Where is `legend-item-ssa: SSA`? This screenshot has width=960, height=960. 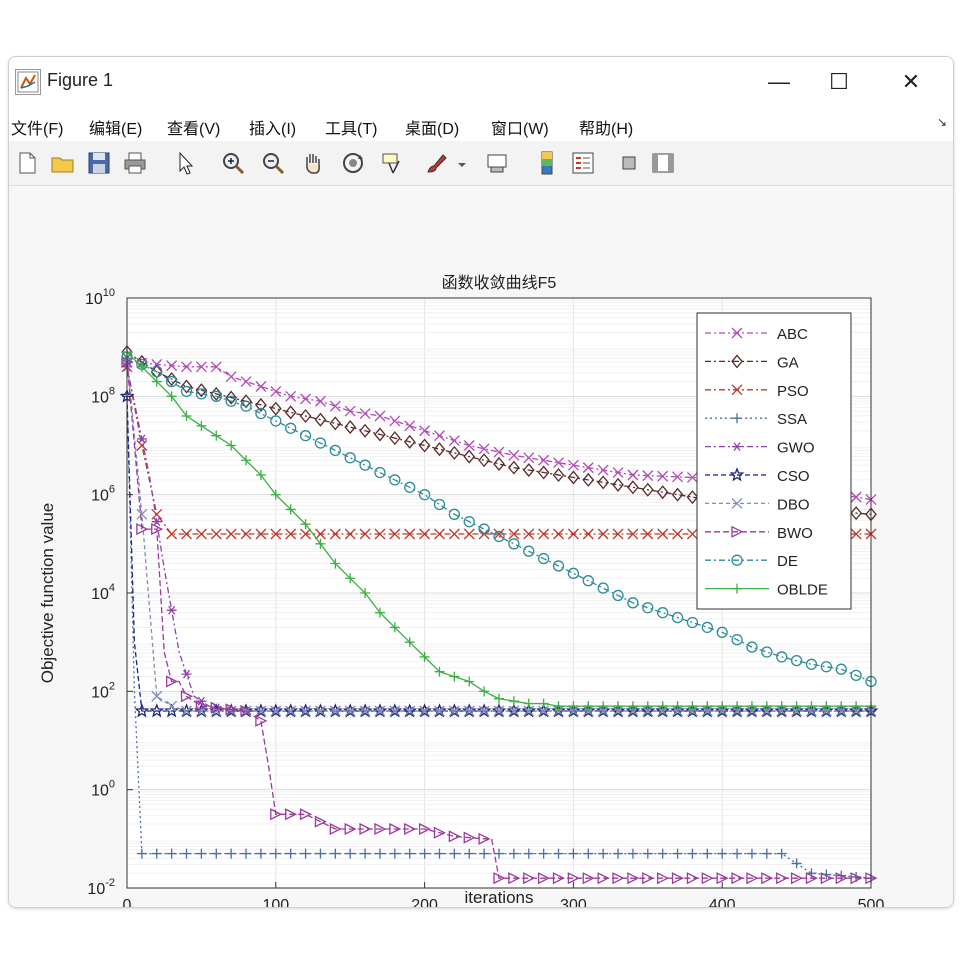
legend-item-ssa: SSA is located at coordinates (756, 419).